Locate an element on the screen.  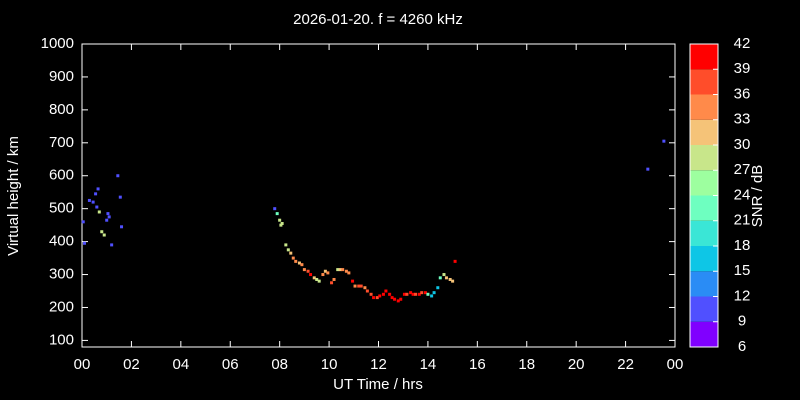
y-tick-label: 200 is located at coordinates (61, 306).